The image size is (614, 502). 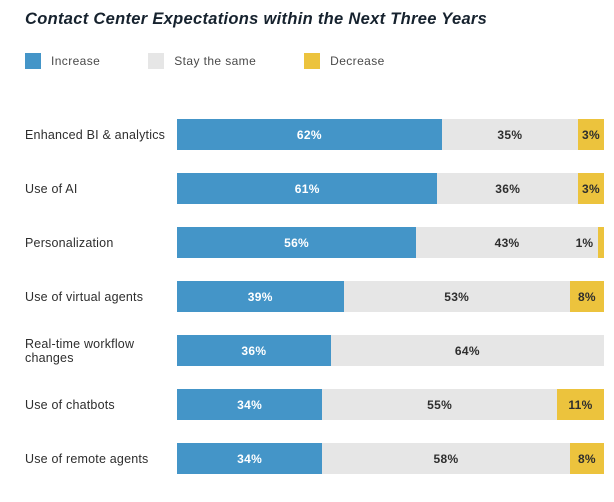 I want to click on bar-row: Use of chatbots 34% 55% 11%, so click(x=307, y=404).